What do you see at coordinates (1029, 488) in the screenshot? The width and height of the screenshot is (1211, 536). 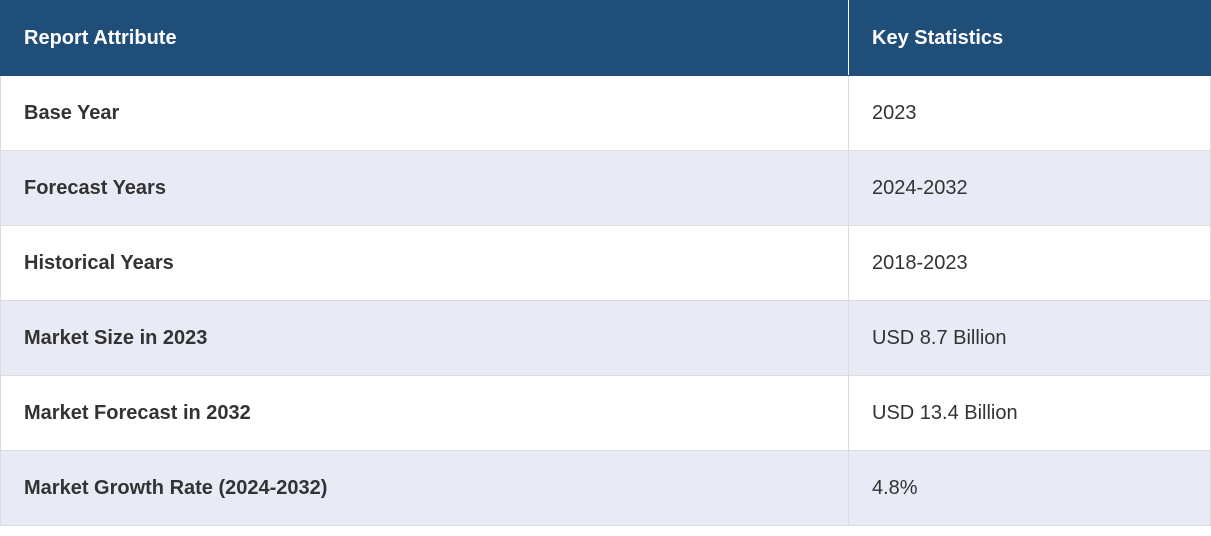 I see `value-cell: 4.8%` at bounding box center [1029, 488].